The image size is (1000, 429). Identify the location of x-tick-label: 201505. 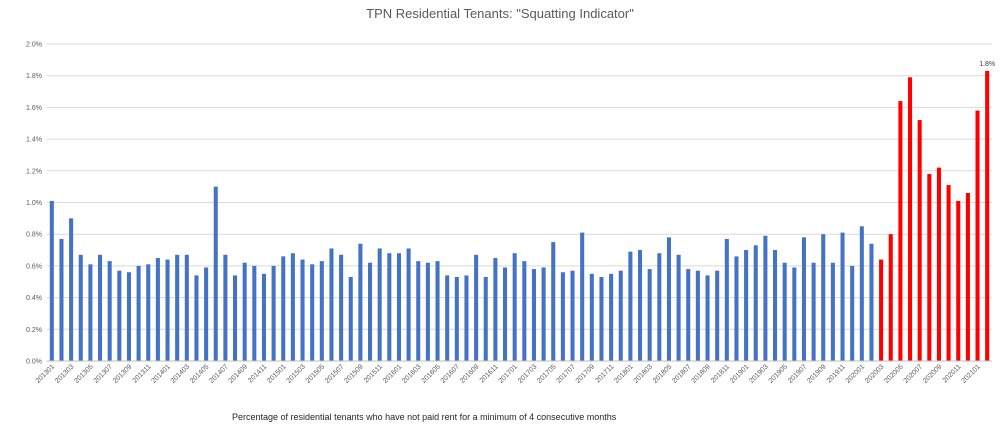
(316, 374).